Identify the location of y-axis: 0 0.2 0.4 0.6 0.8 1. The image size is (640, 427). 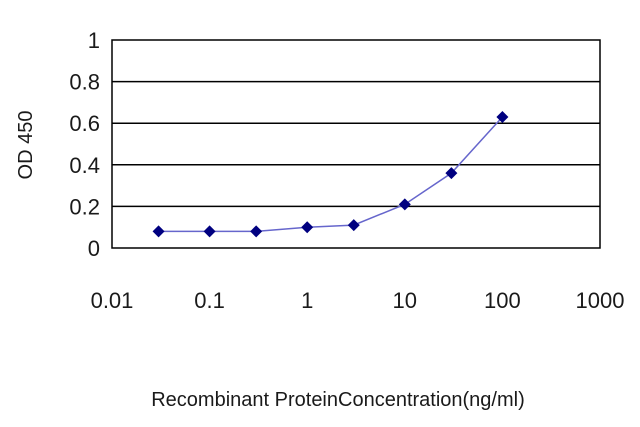
(84, 144).